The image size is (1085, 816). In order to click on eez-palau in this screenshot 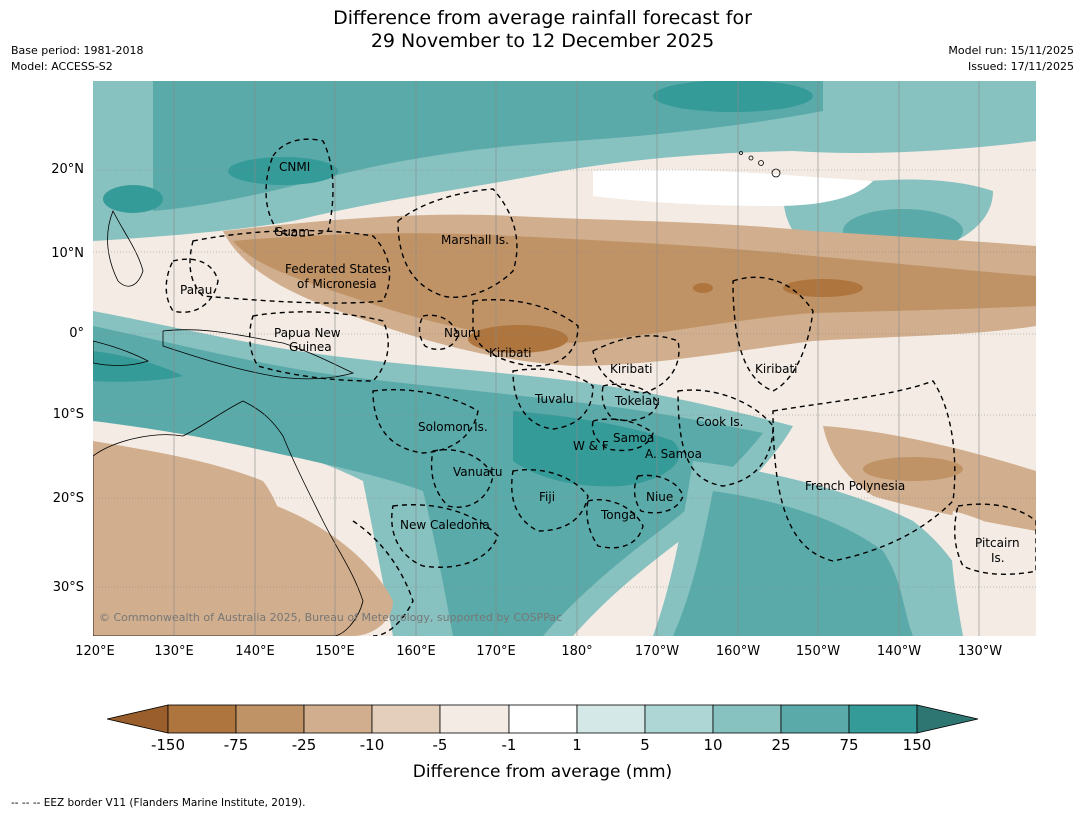, I will do `click(192, 285)`.